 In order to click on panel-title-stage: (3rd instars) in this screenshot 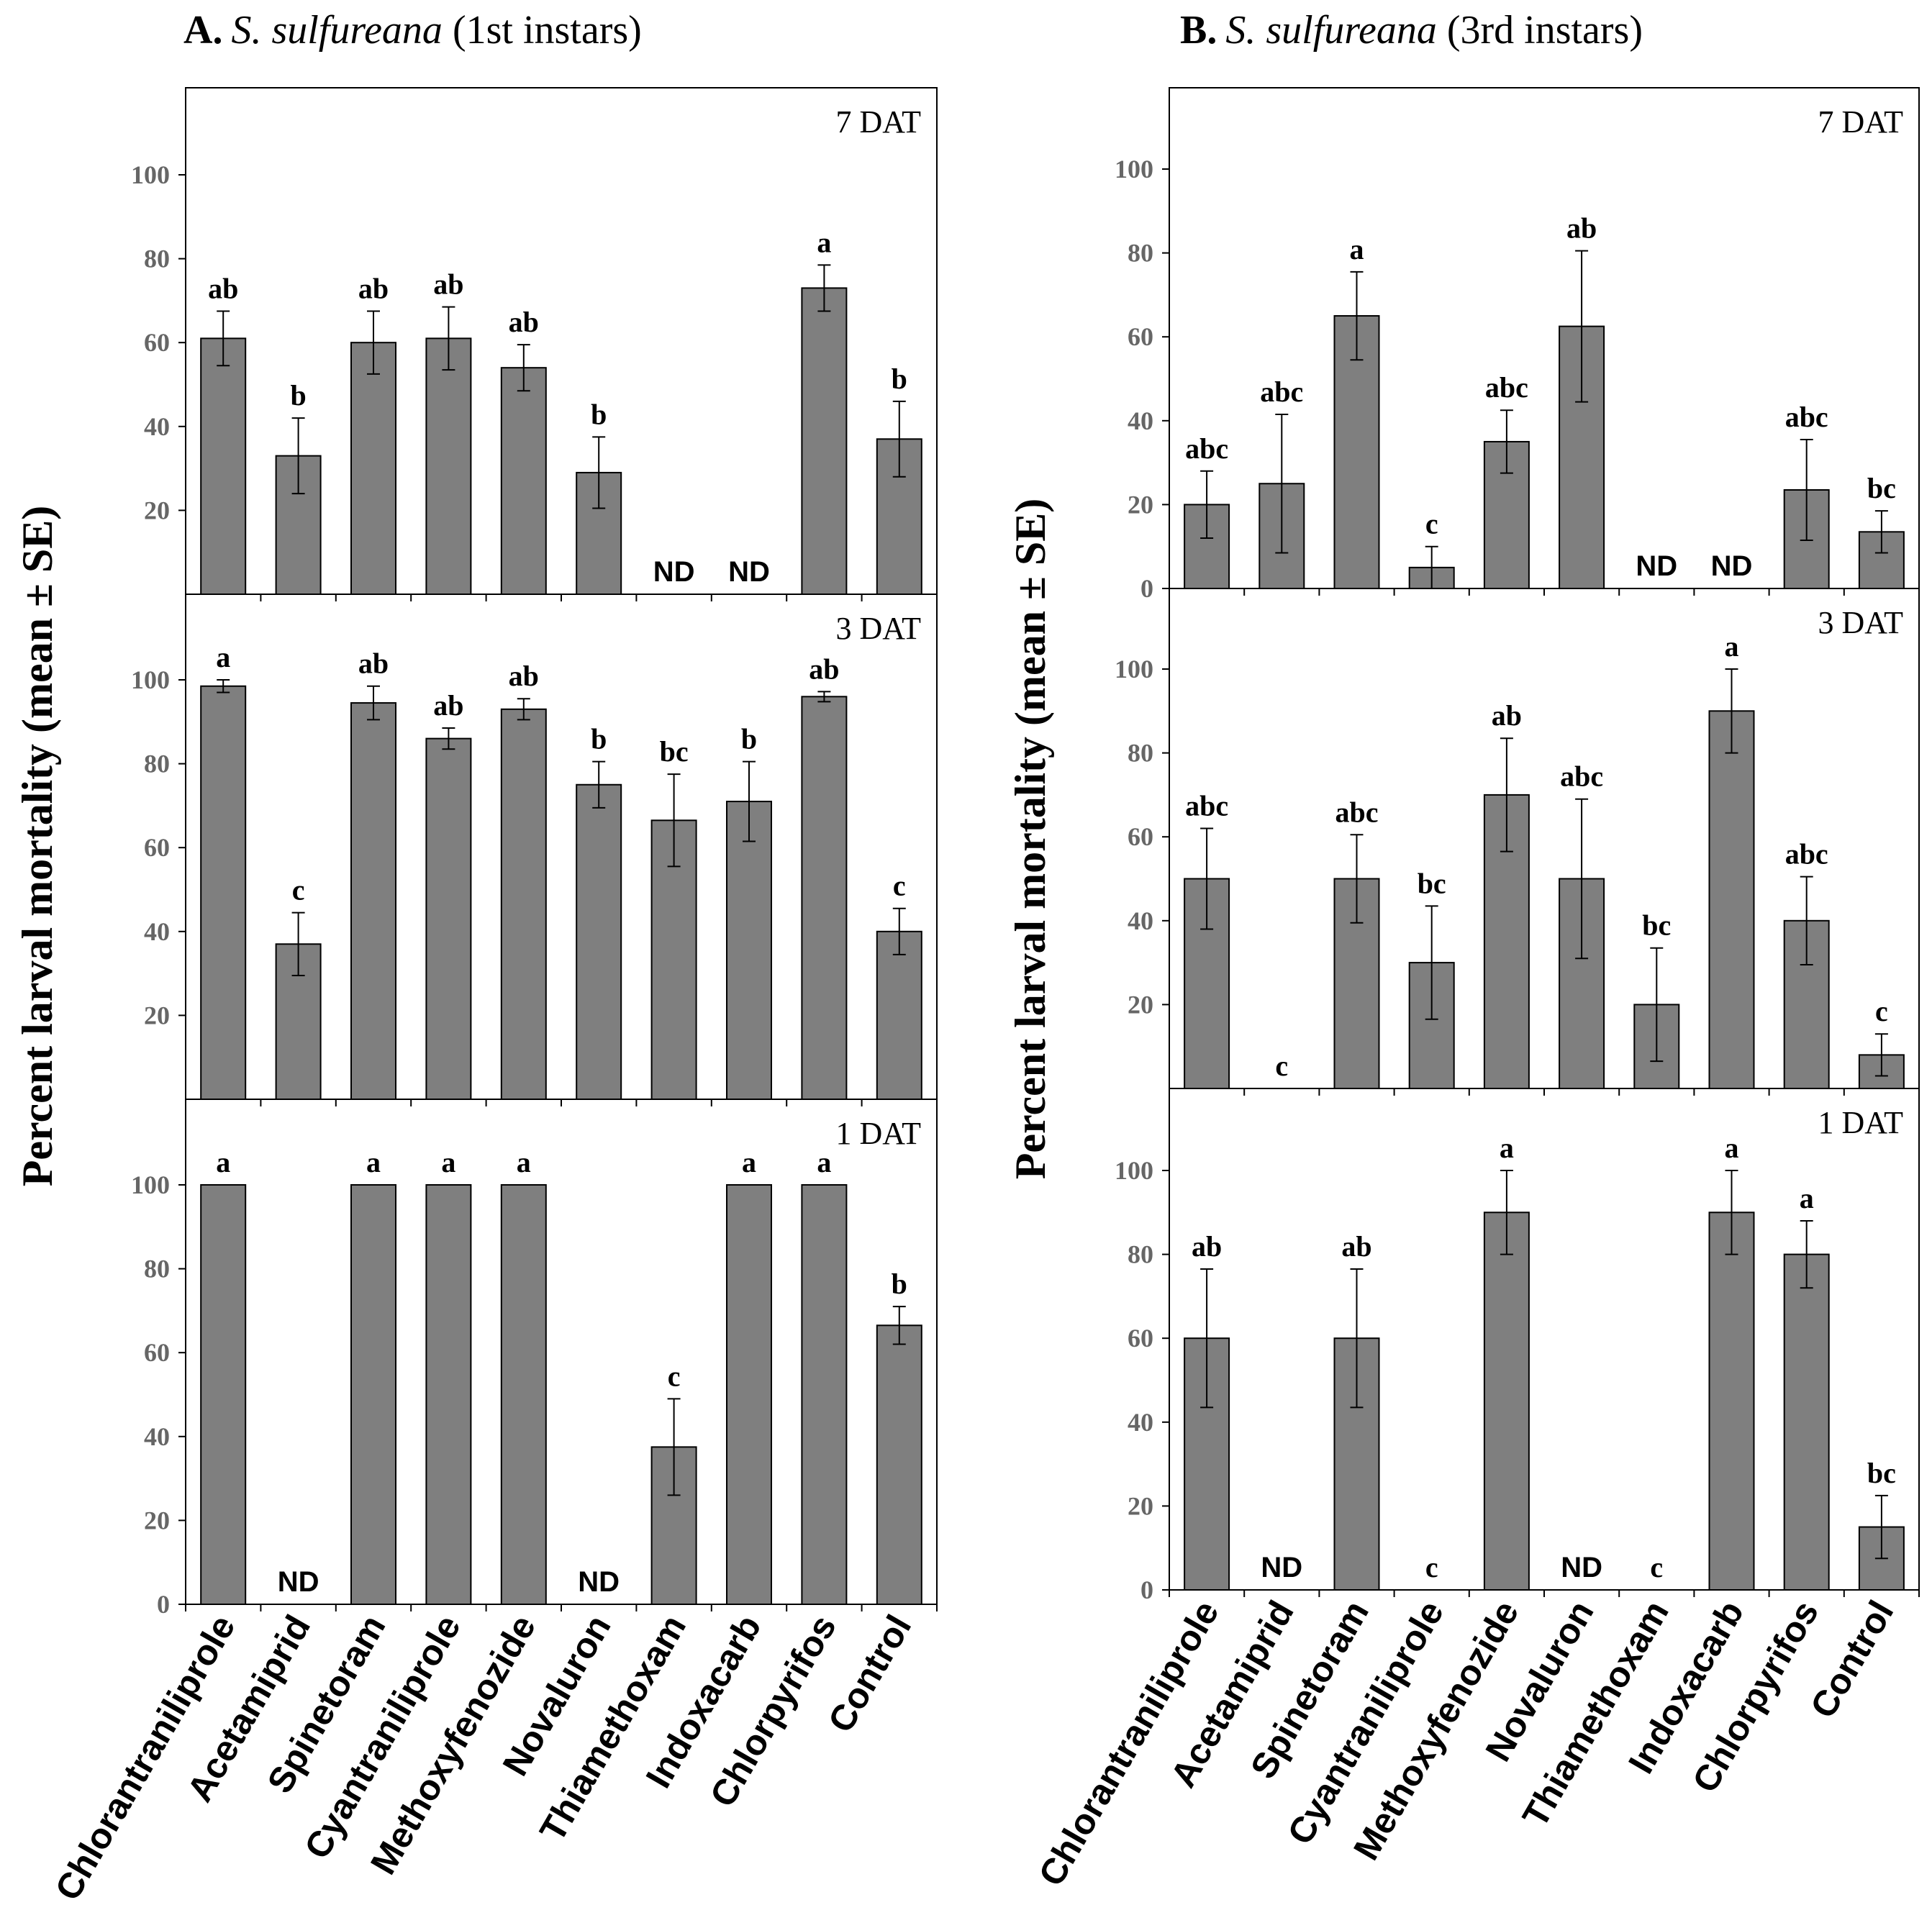, I will do `click(1540, 31)`.